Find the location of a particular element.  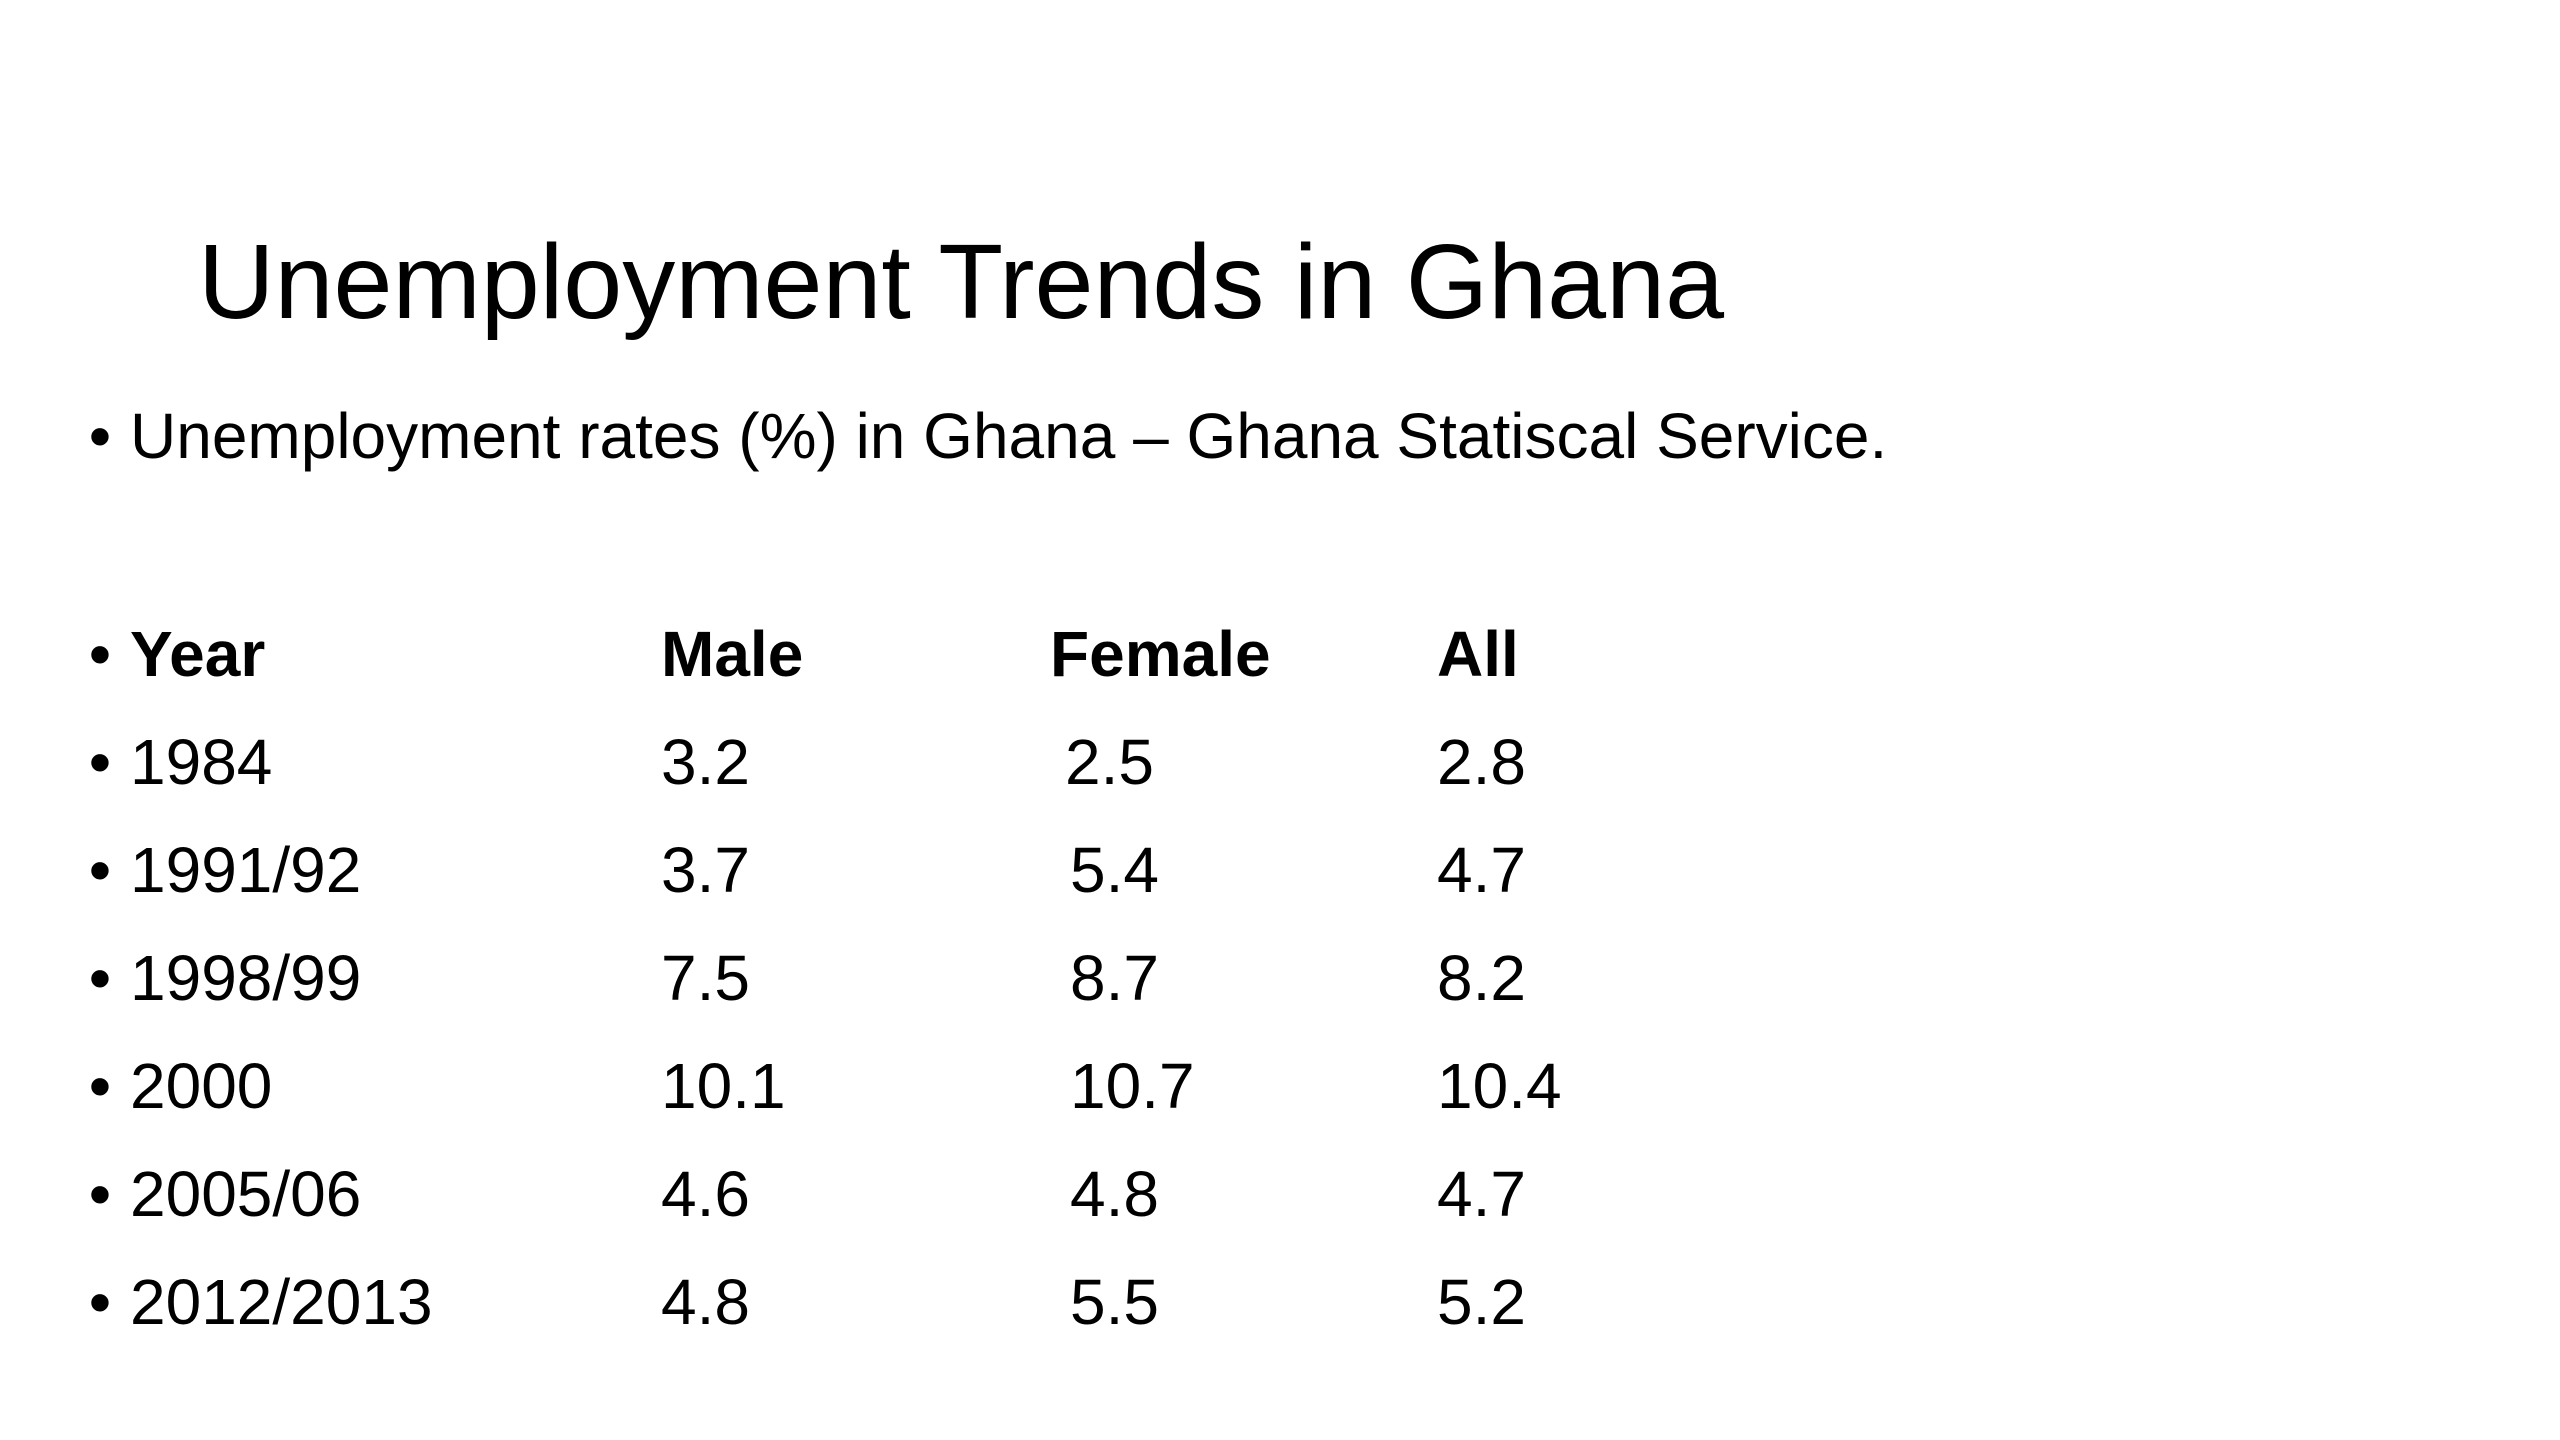

header-male: Male is located at coordinates (732, 654).